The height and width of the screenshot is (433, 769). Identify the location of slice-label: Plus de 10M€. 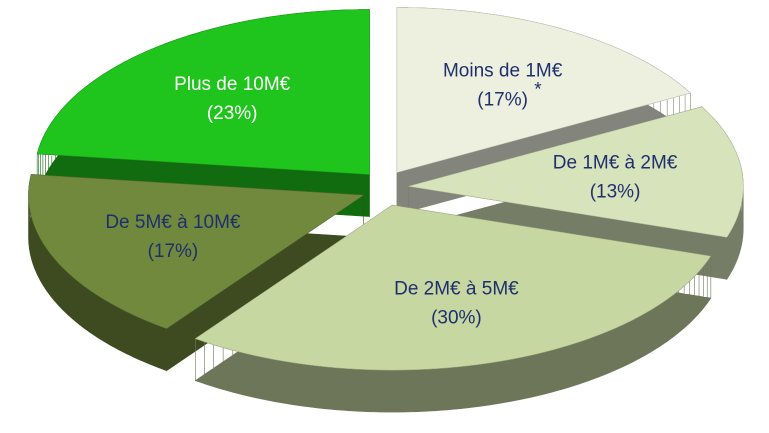
(232, 84).